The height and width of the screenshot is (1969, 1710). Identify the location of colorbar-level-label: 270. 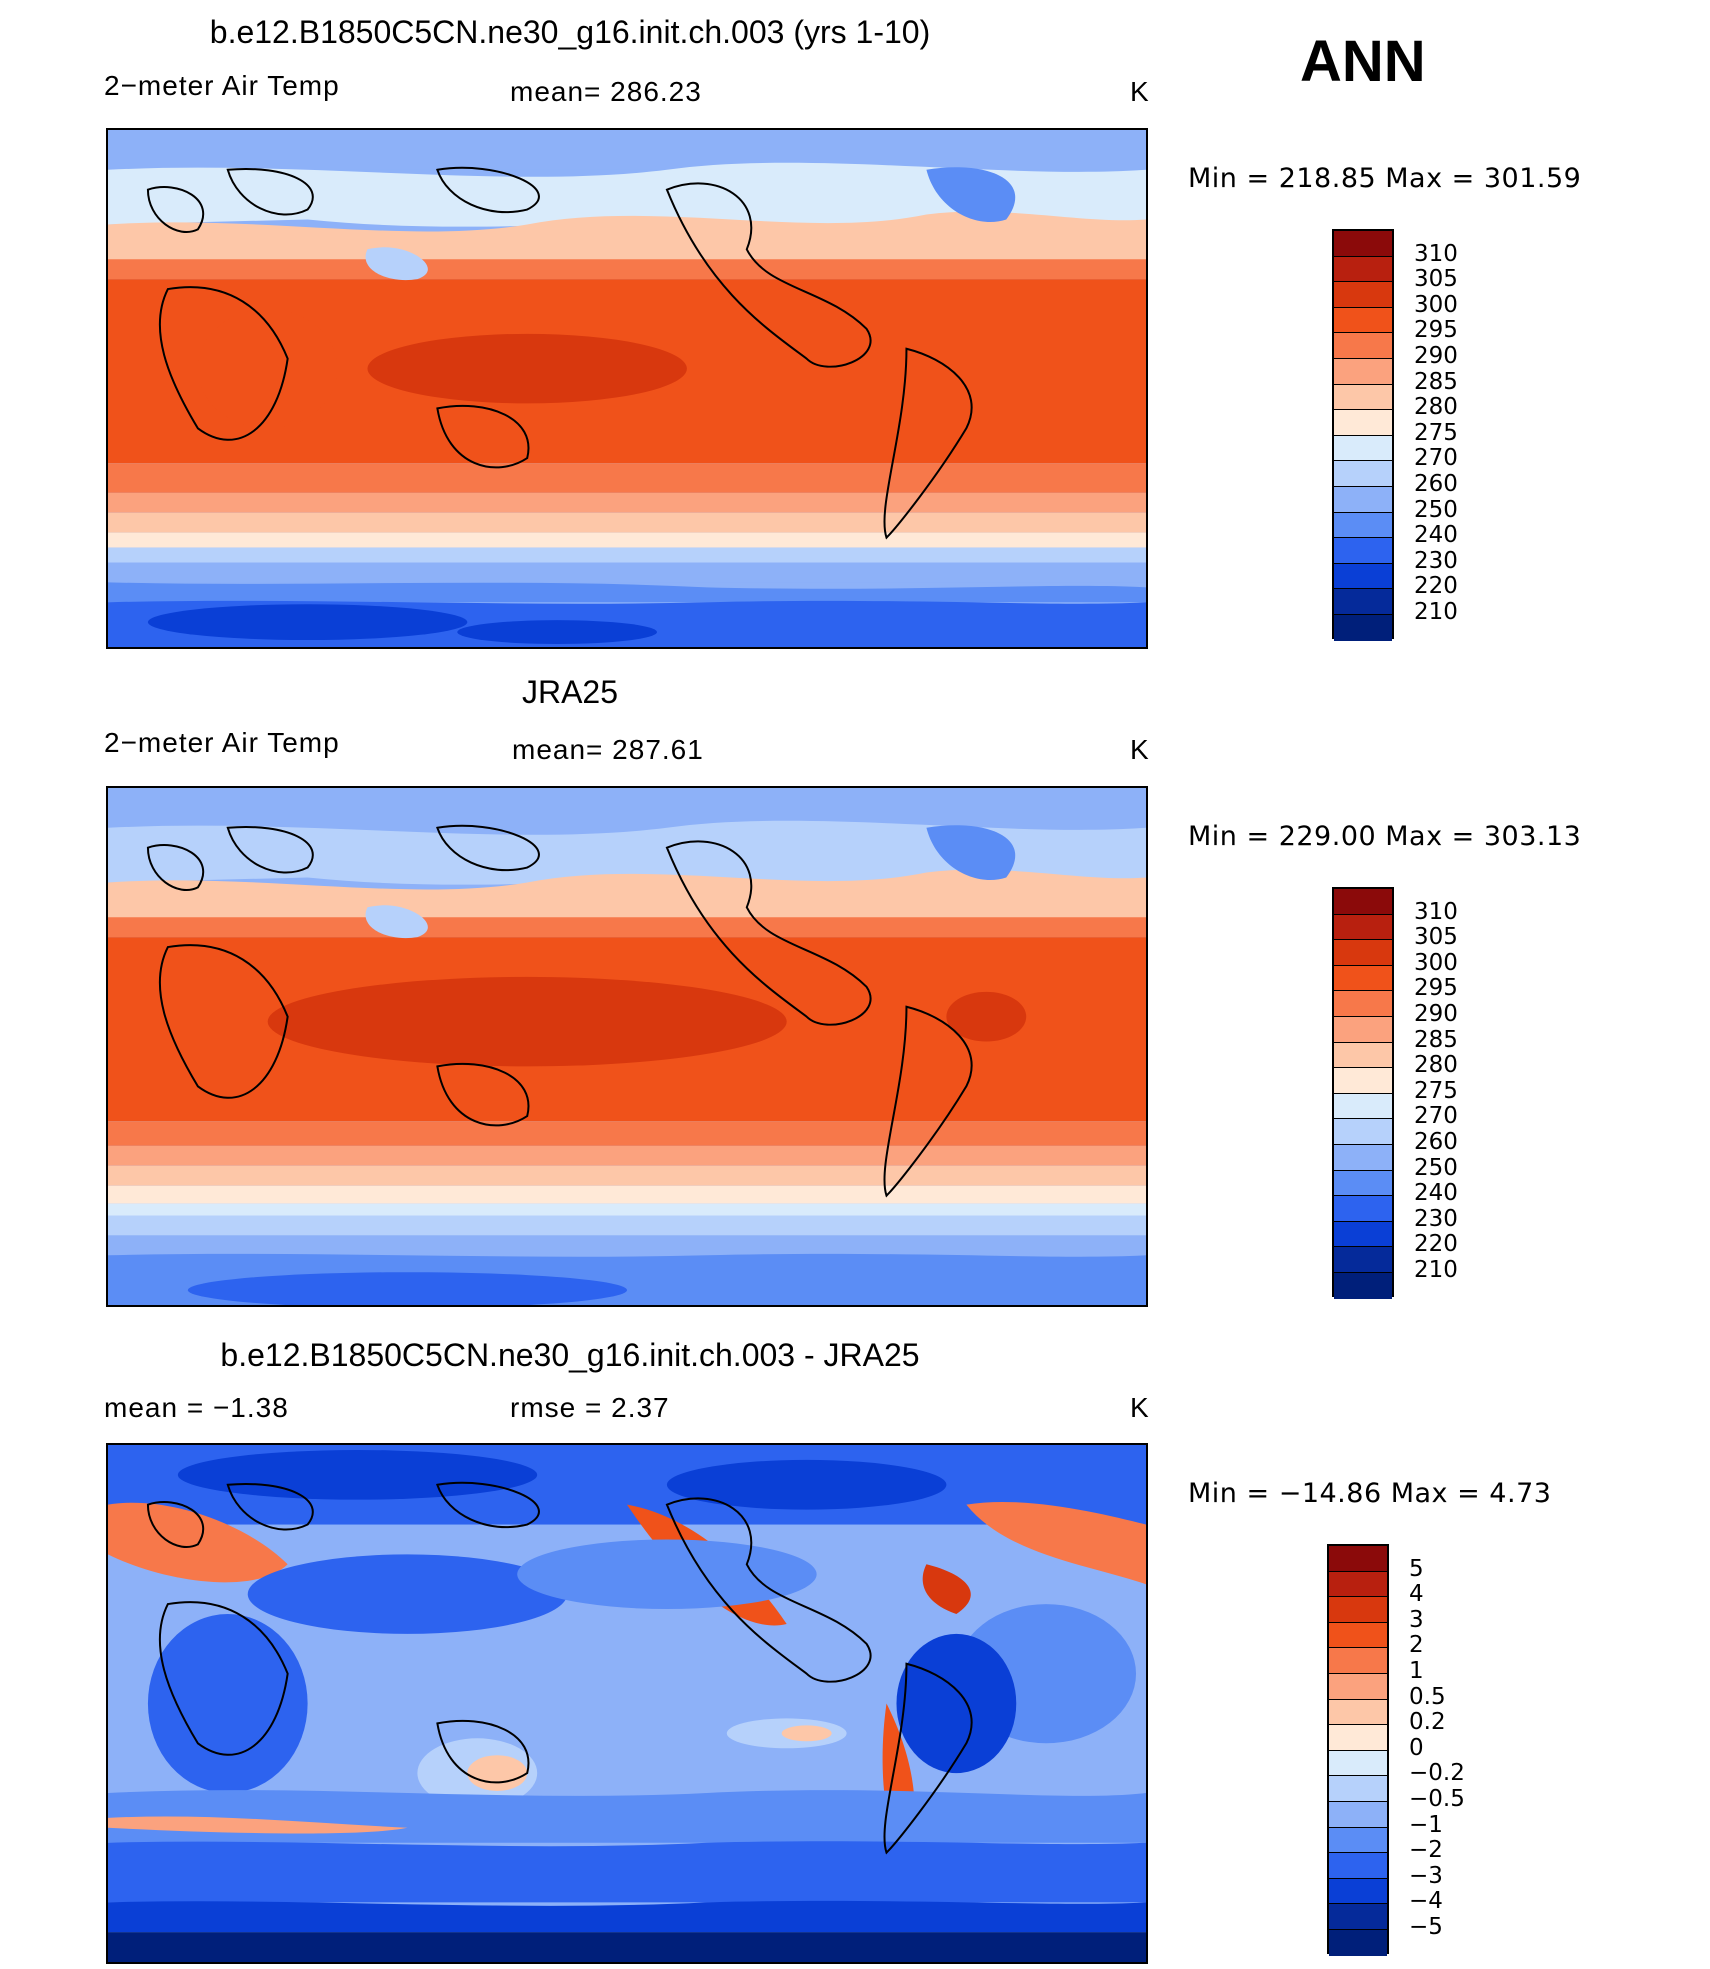
(1436, 1116).